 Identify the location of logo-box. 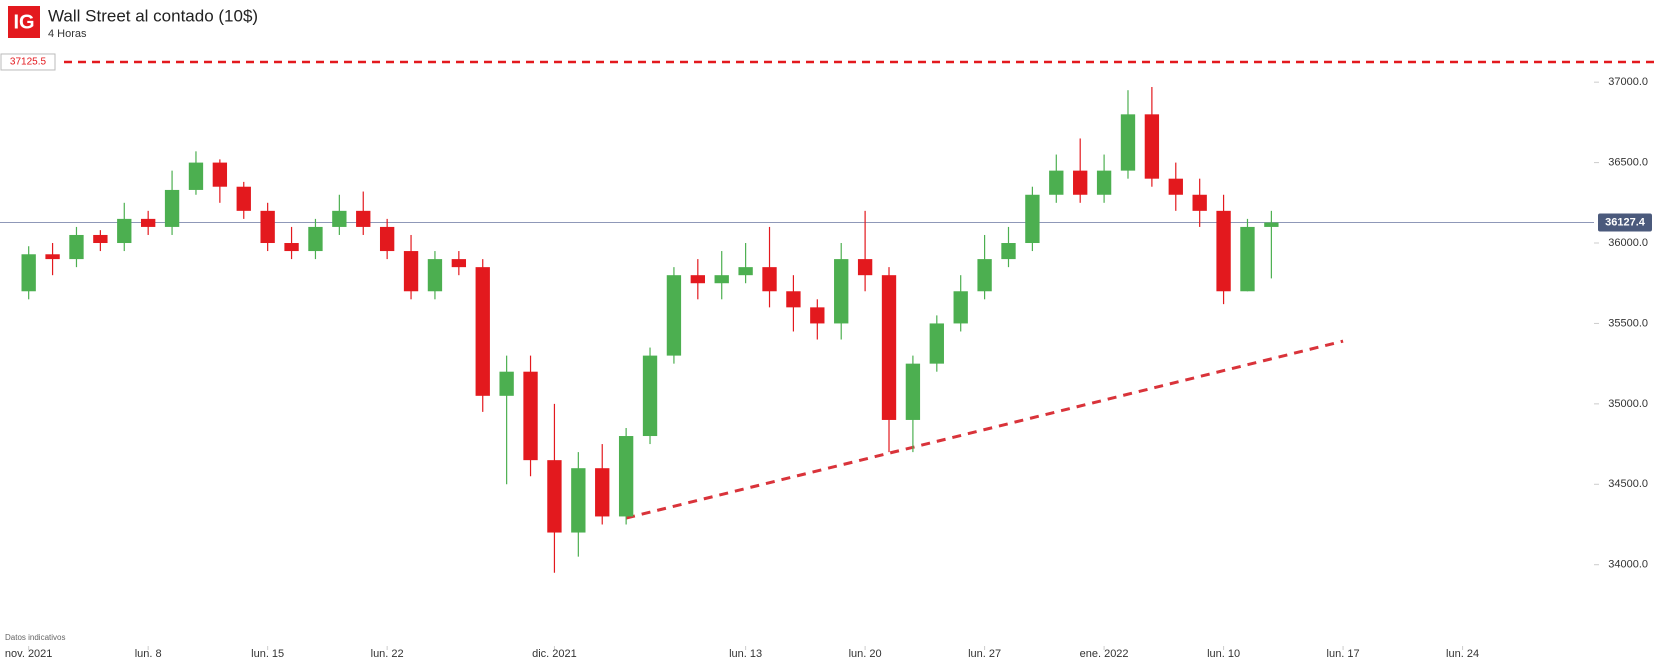
(24, 22).